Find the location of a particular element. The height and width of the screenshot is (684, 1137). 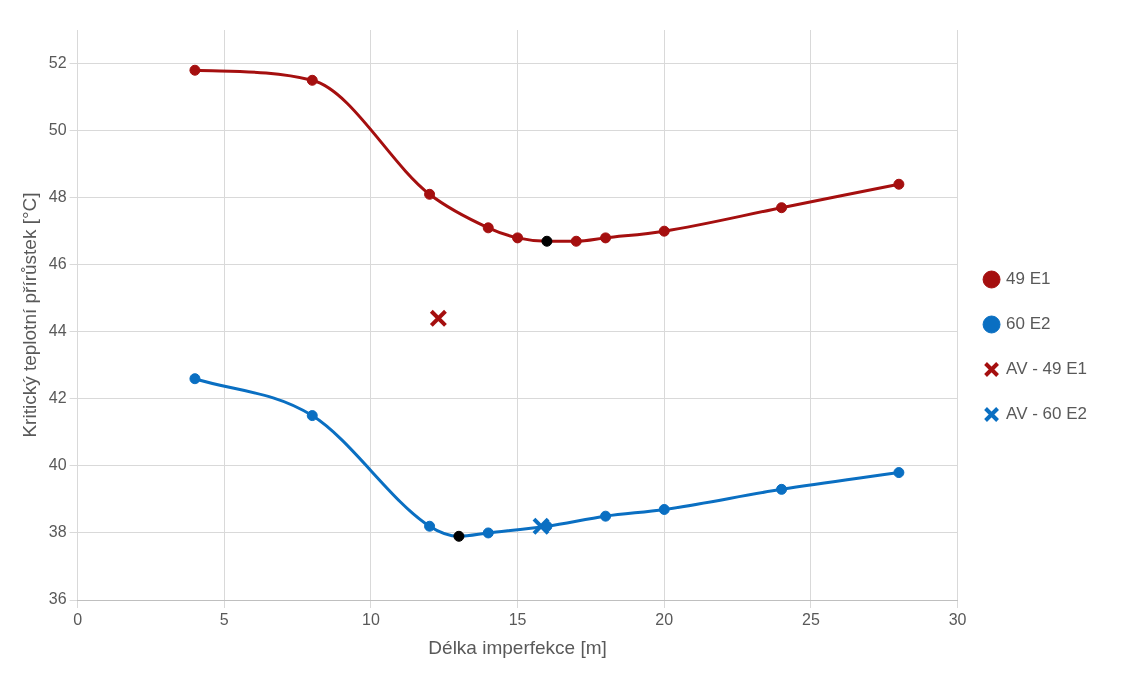

legend-label: 60 E2 is located at coordinates (1028, 324).